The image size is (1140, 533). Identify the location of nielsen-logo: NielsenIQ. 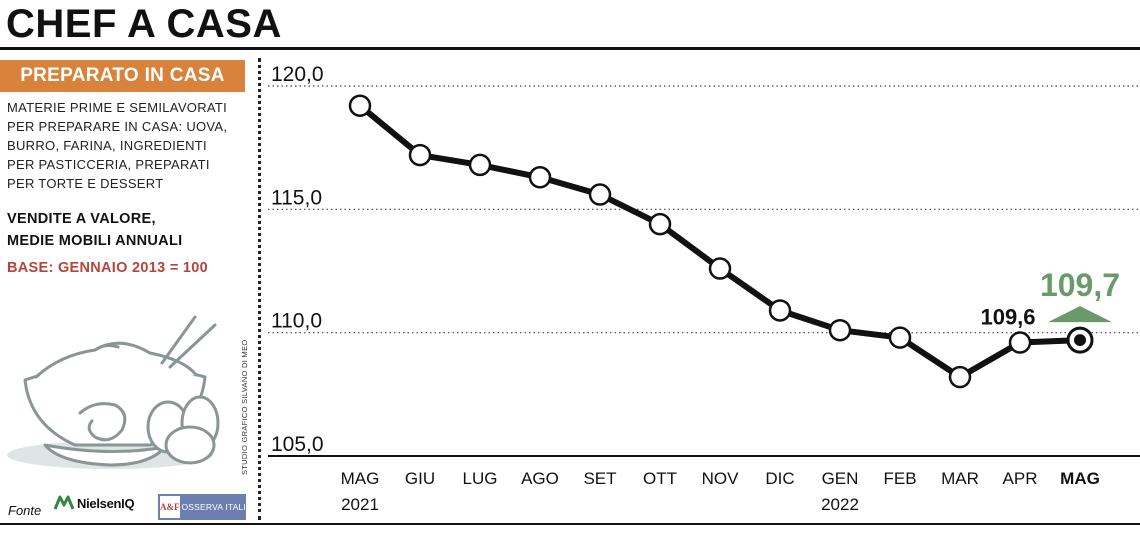
(94, 503).